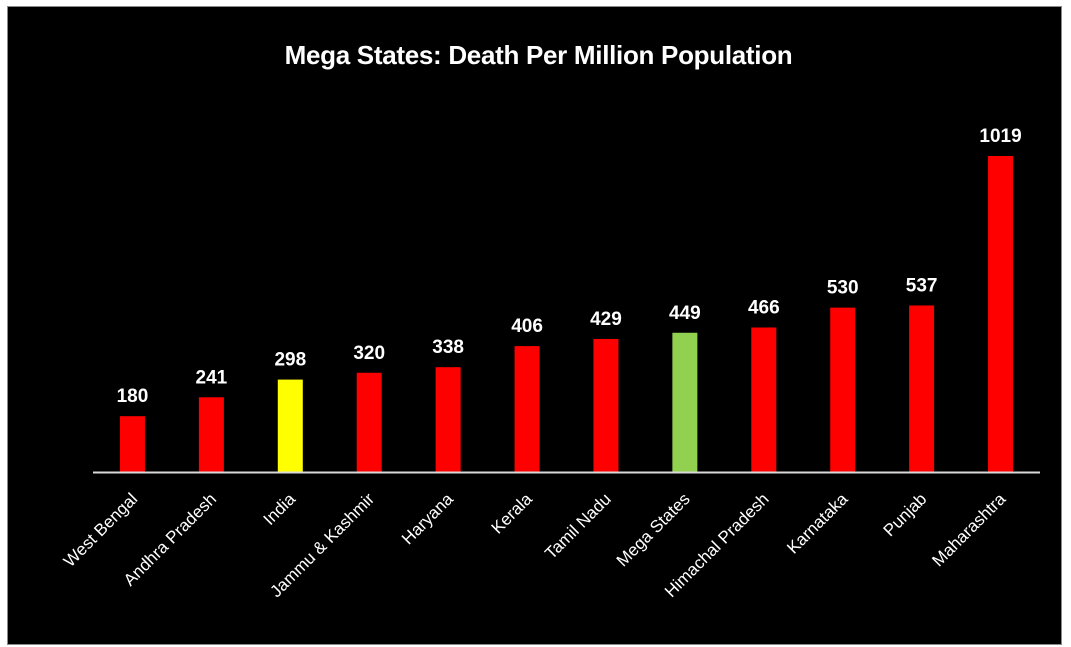 The height and width of the screenshot is (647, 1071). I want to click on bar-india, so click(290, 425).